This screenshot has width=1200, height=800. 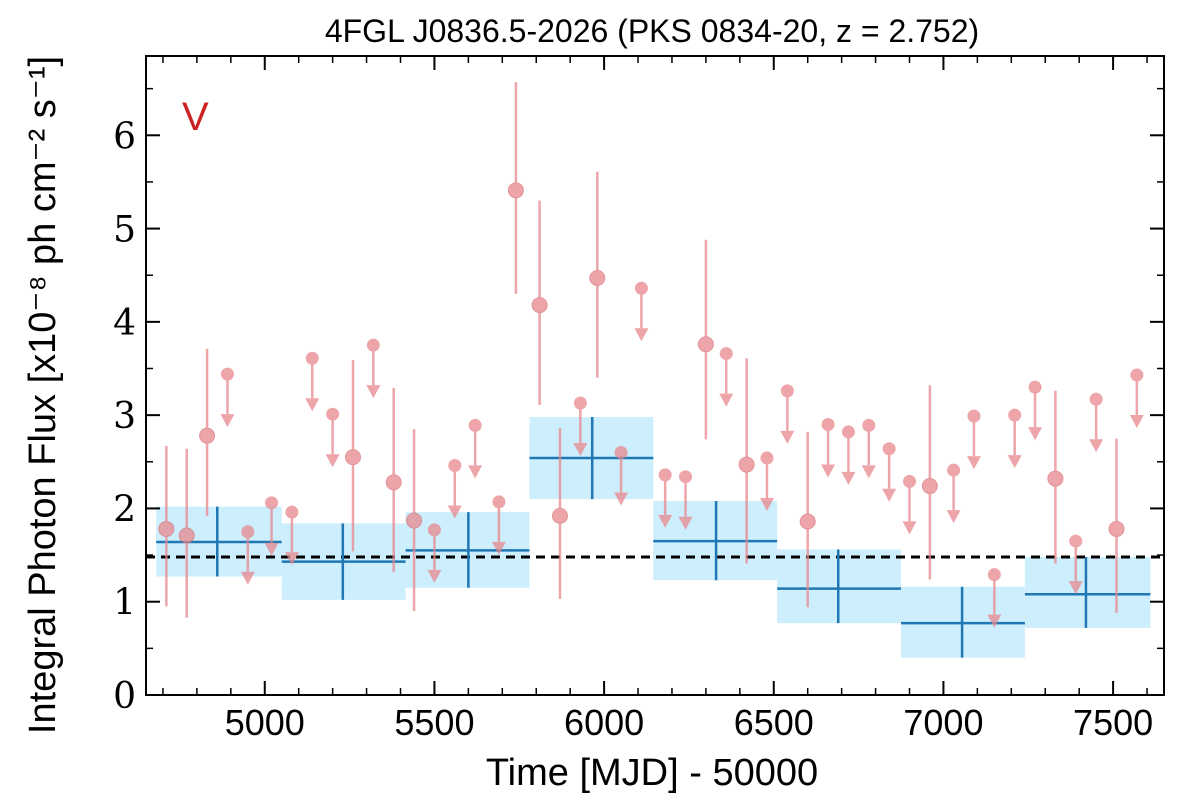 What do you see at coordinates (774, 722) in the screenshot?
I see `x-tick-label: 6500` at bounding box center [774, 722].